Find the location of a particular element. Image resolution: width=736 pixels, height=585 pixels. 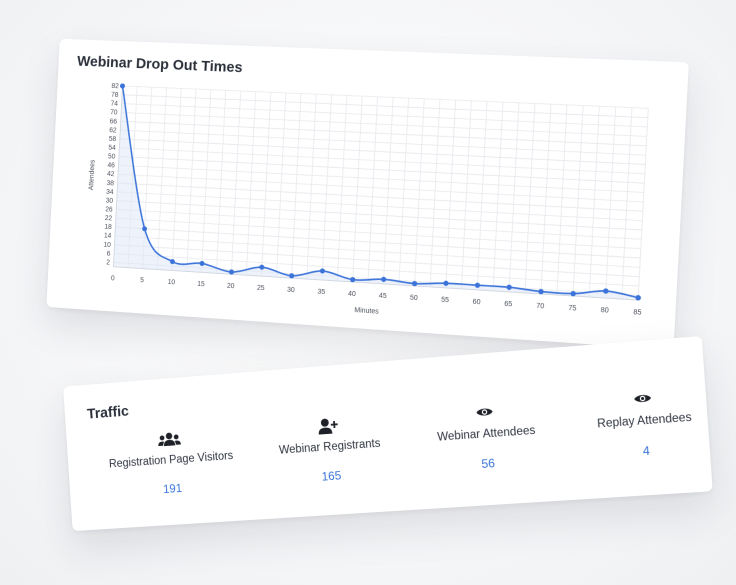

user-plus-icon is located at coordinates (328, 425).